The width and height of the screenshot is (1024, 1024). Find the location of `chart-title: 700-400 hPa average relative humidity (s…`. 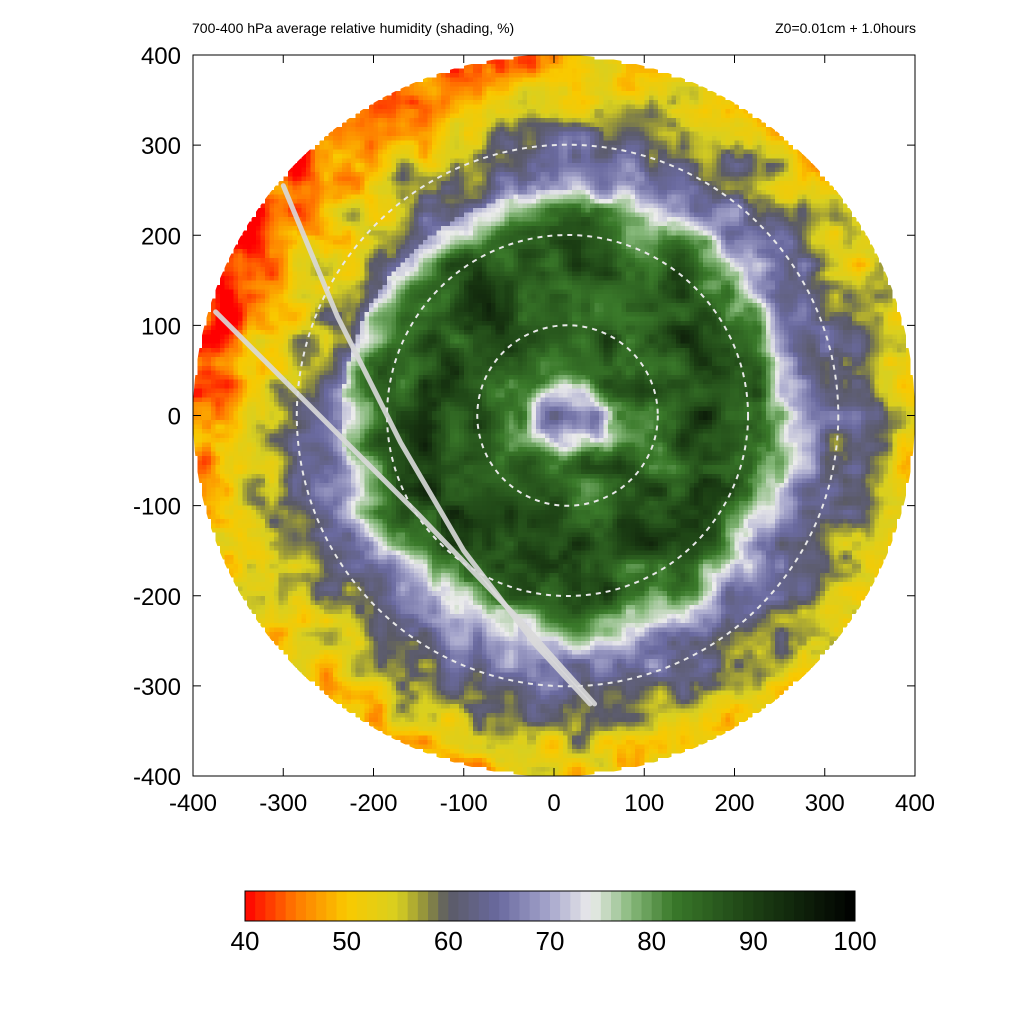

chart-title: 700-400 hPa average relative humidity (s… is located at coordinates (353, 28).